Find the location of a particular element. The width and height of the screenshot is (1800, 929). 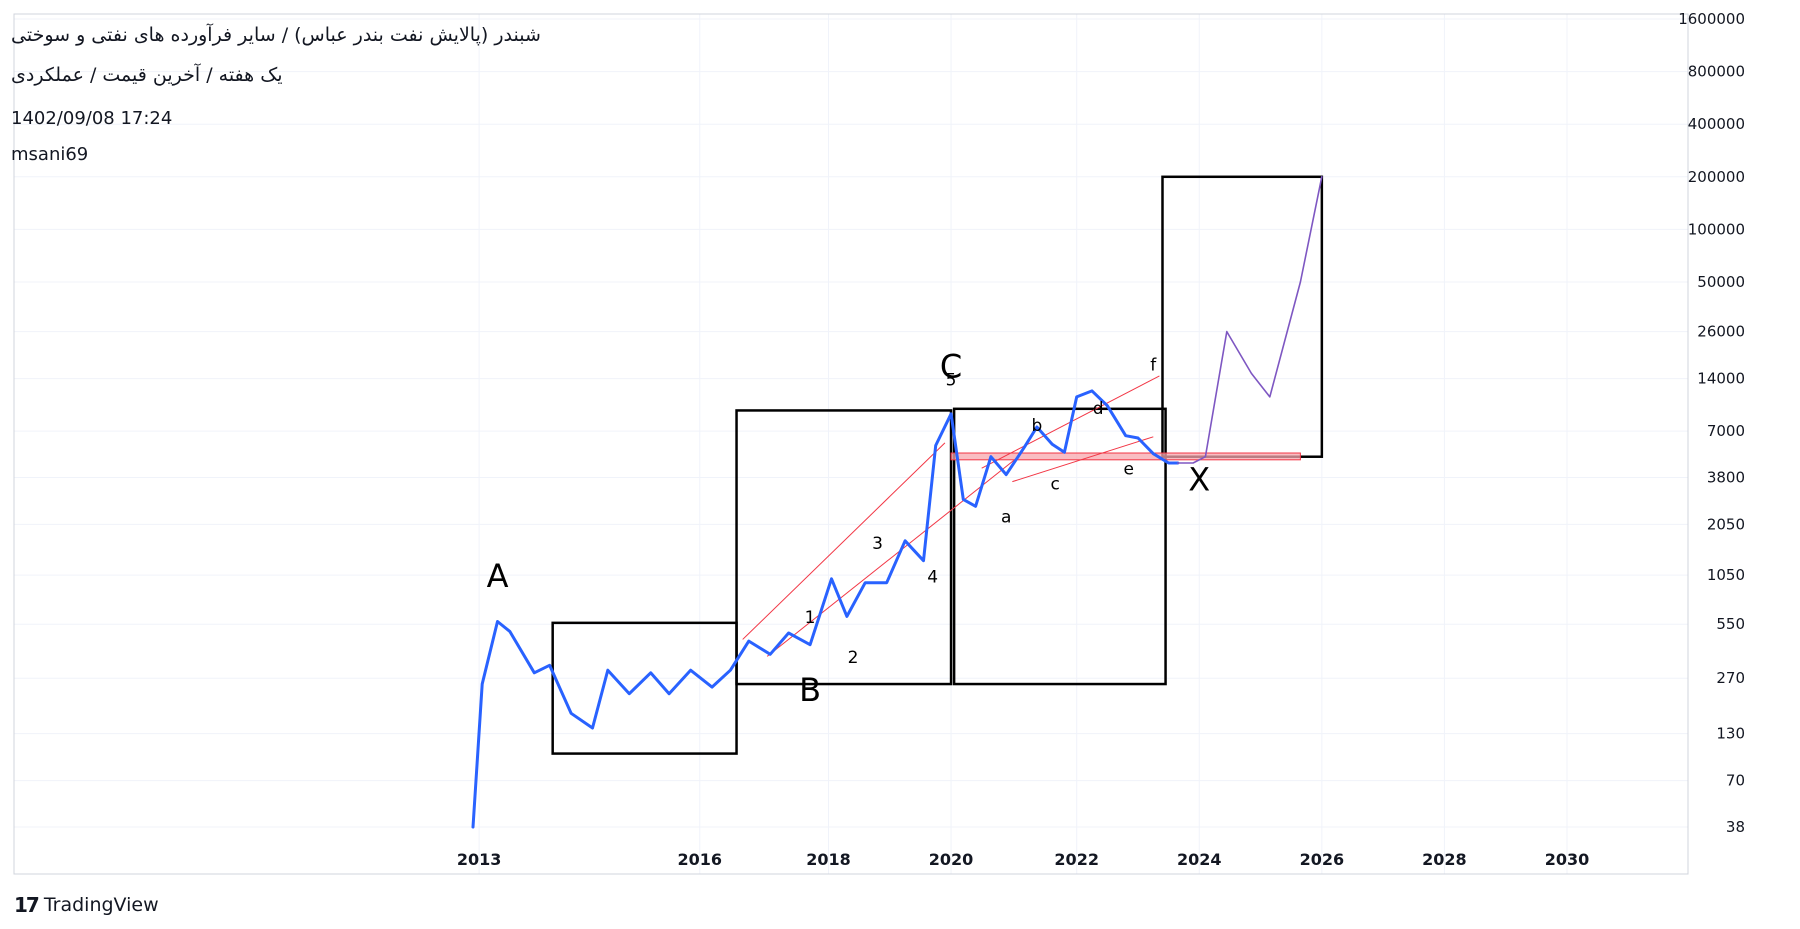

y-tick-label: 550 is located at coordinates (1730, 624).